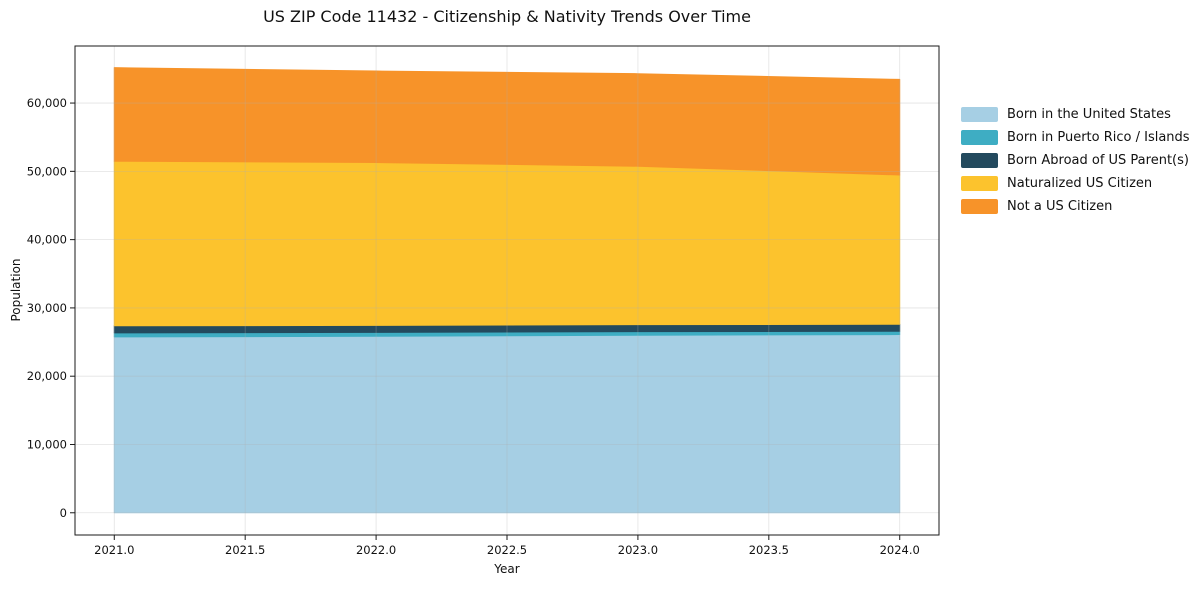  Describe the element at coordinates (1080, 183) in the screenshot. I see `legend-label: Naturalized US Citizen` at that location.